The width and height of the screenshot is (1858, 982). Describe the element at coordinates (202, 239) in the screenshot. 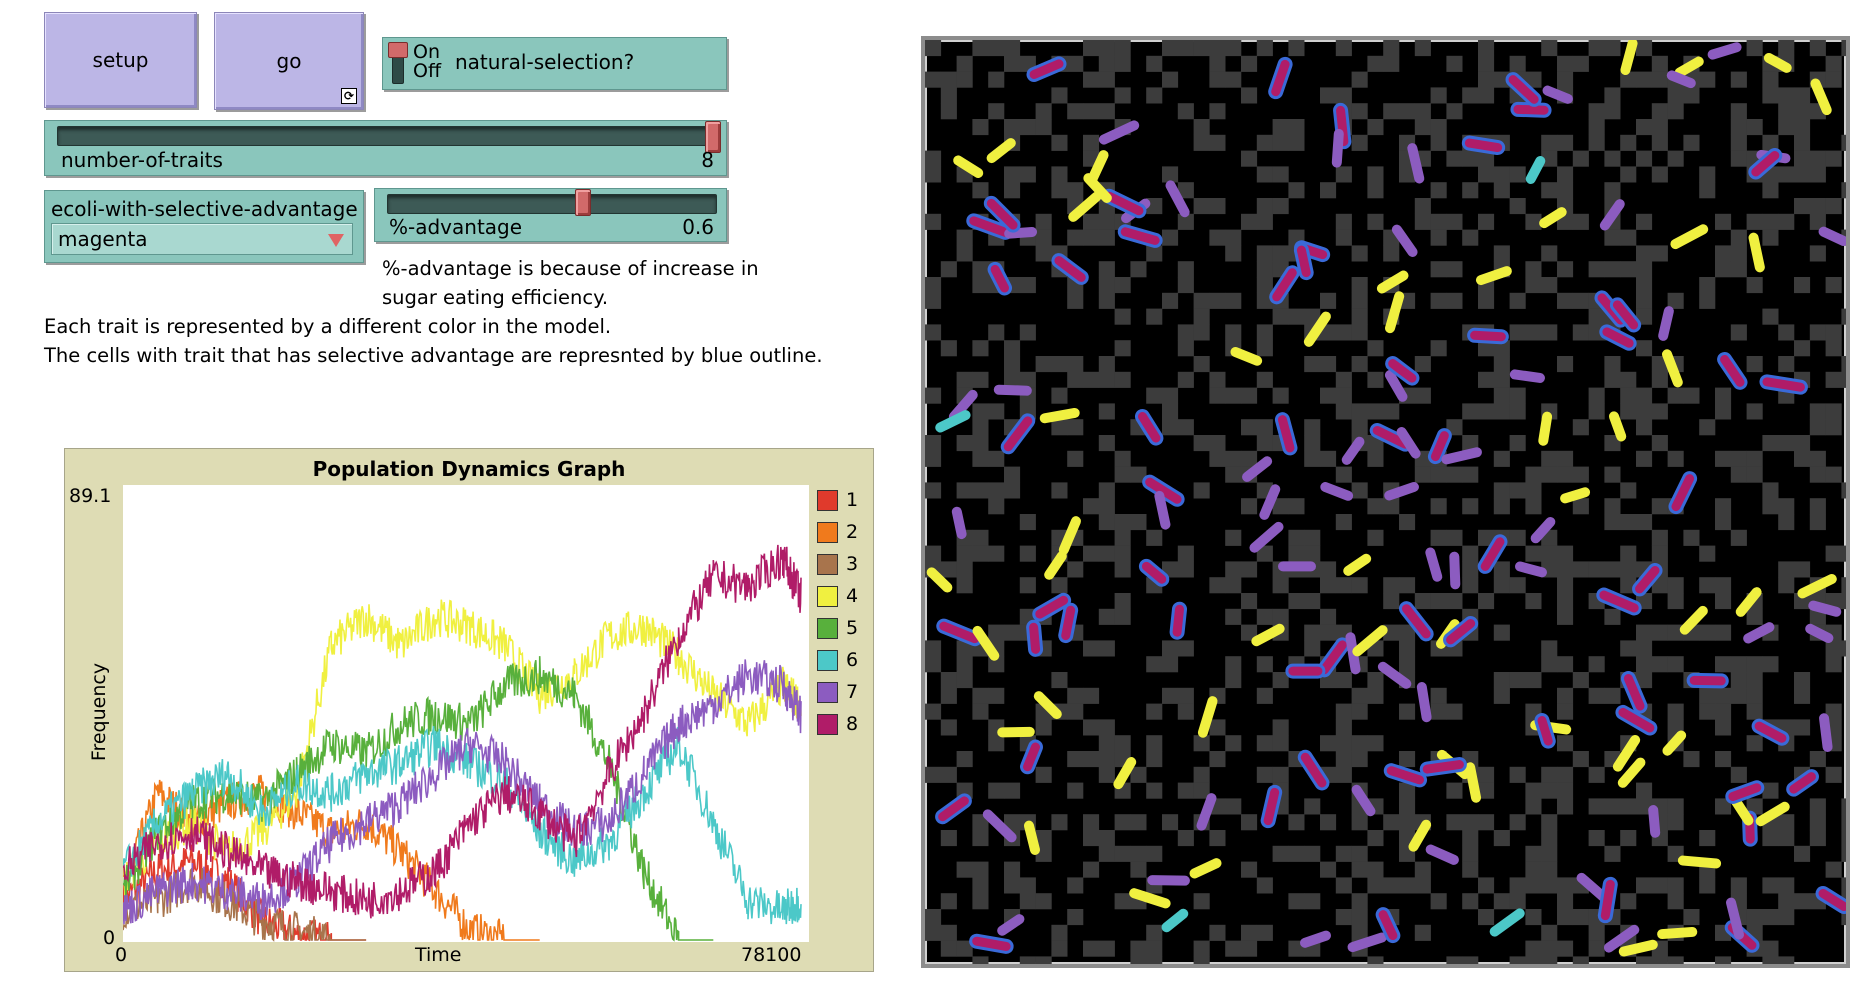

I see `chooser-dropdown: magenta` at that location.